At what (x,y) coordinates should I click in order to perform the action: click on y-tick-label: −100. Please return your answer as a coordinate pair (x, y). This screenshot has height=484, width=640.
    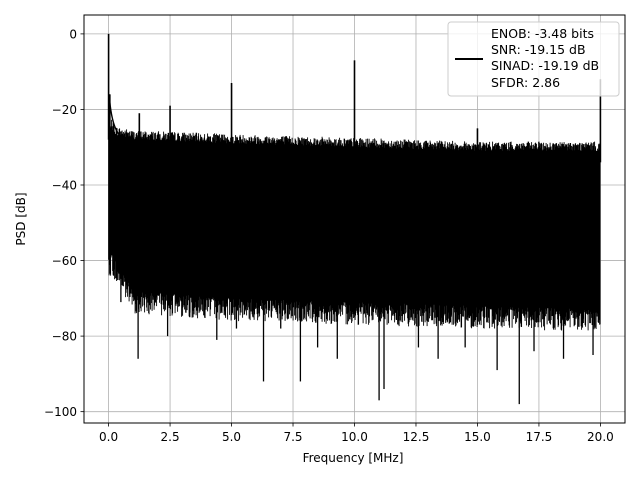
    Looking at the image, I should click on (60, 412).